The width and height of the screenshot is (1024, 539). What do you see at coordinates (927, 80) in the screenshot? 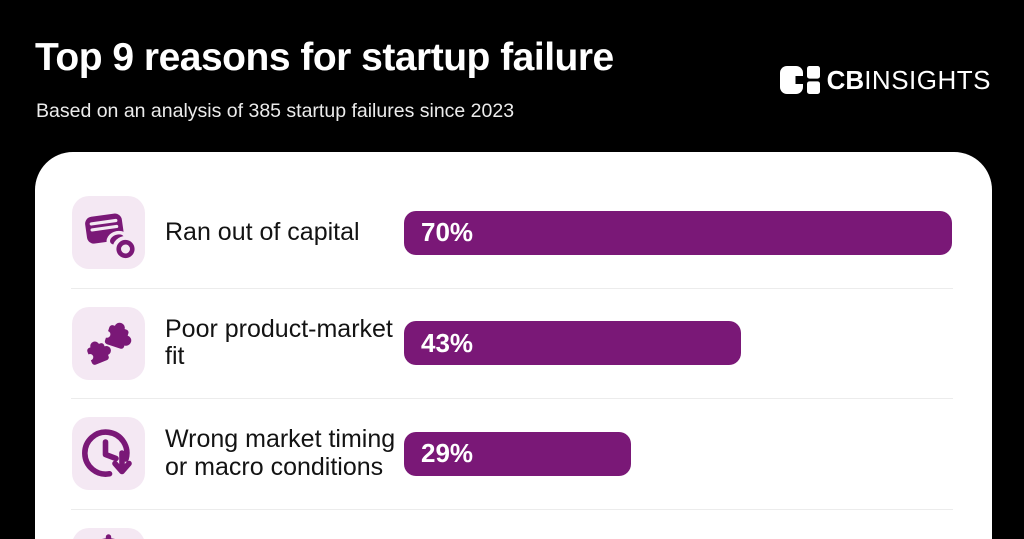
I see `logo-text-light: INSIGHTS` at bounding box center [927, 80].